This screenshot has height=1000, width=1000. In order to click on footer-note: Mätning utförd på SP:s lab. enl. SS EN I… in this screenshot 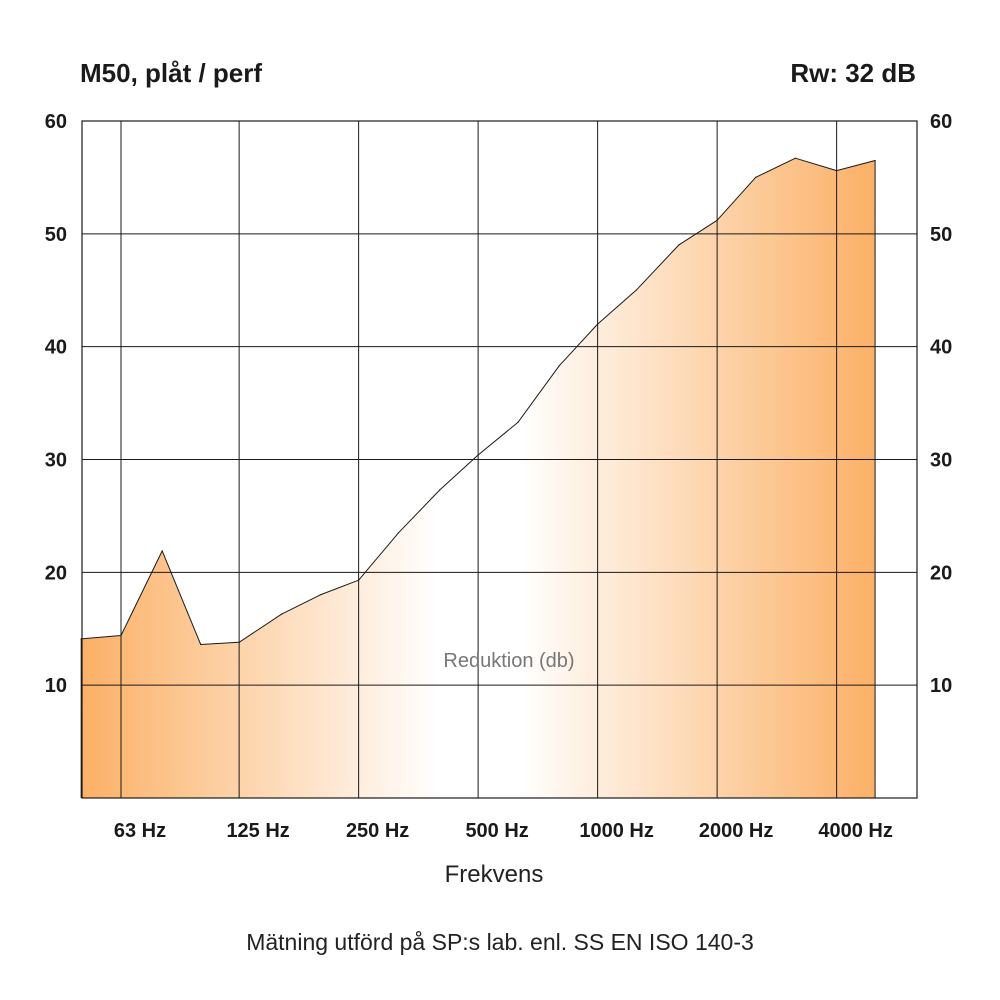, I will do `click(500, 942)`.